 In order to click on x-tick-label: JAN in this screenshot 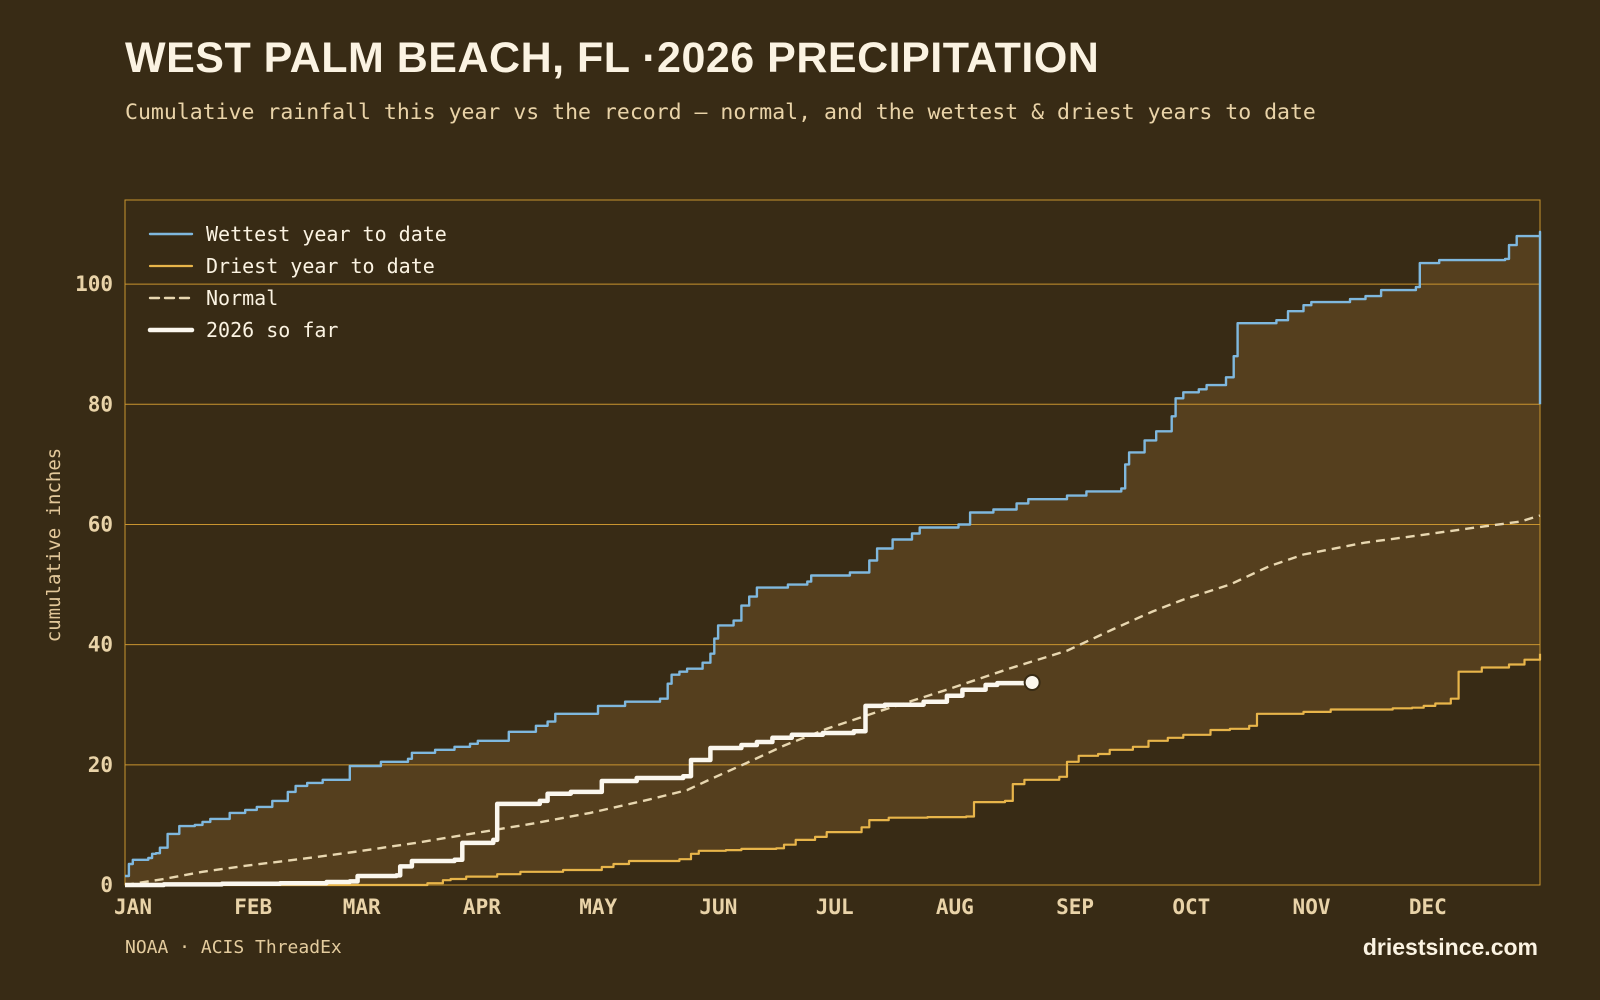, I will do `click(133, 907)`.